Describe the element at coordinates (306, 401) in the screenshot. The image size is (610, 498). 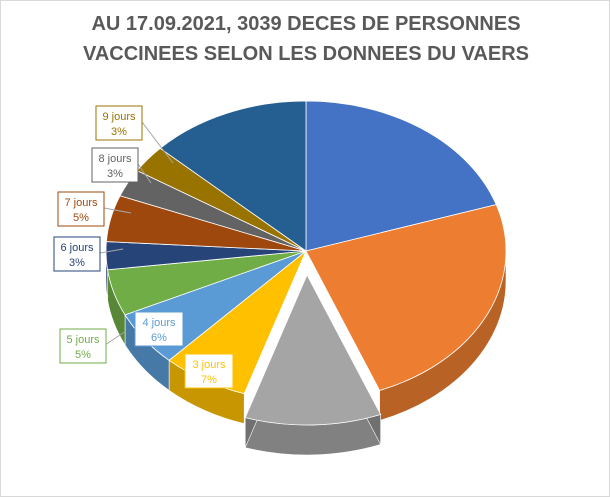
I see `data-label-2: 2 jours 11%` at that location.